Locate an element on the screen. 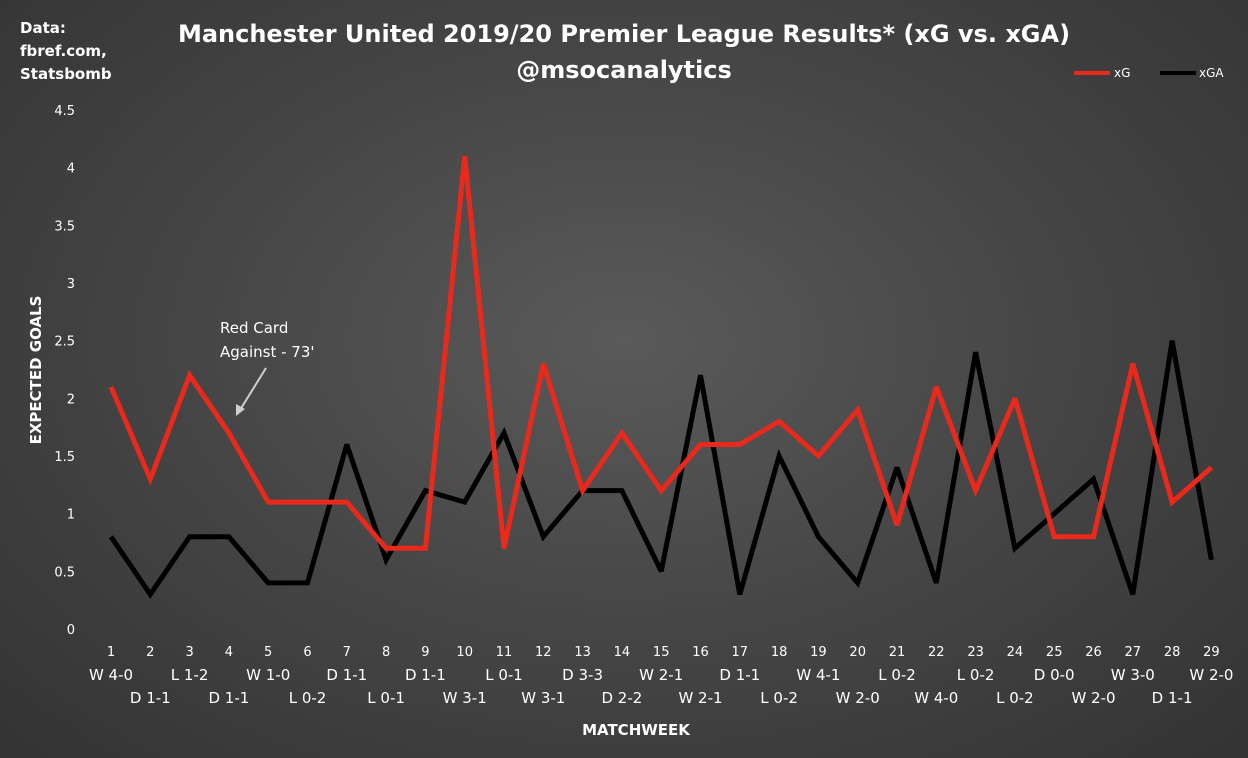 The width and height of the screenshot is (1248, 758). chart-subtitle: @msocanalytics is located at coordinates (624, 70).